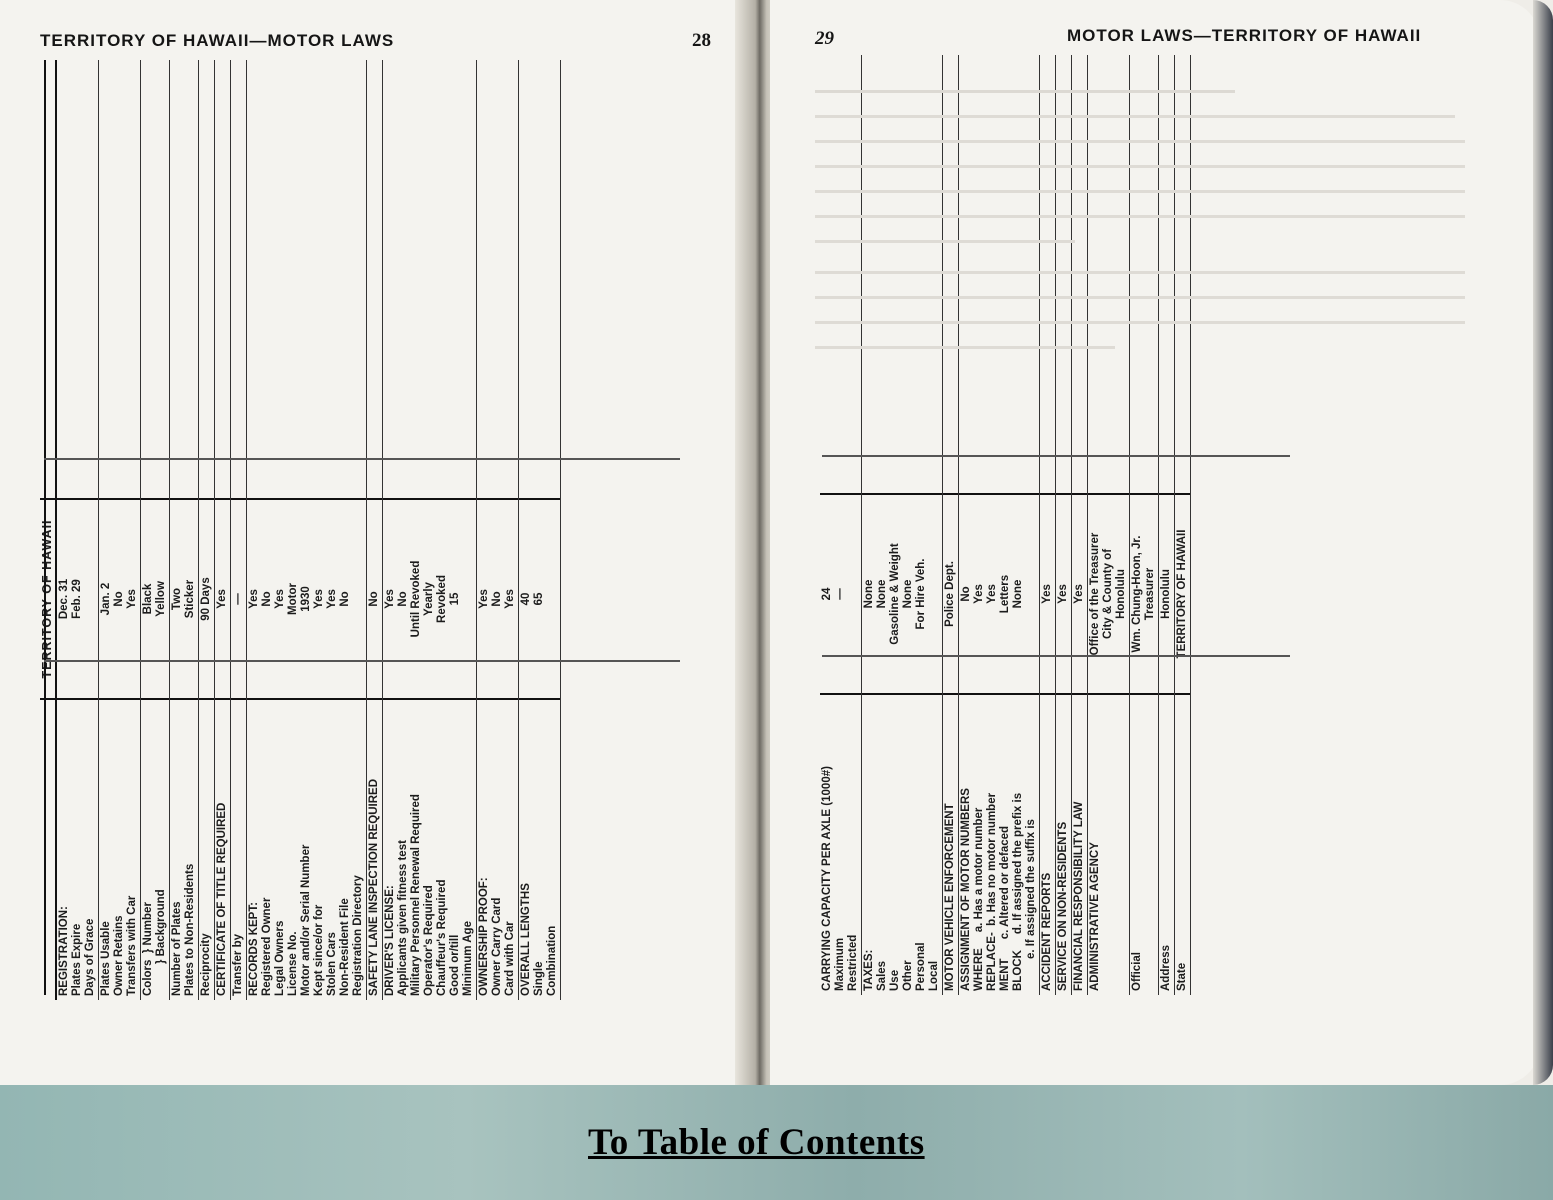 Image resolution: width=1553 pixels, height=1200 pixels. What do you see at coordinates (190, 929) in the screenshot?
I see `row-sublabel: Plates to Non-Residents` at bounding box center [190, 929].